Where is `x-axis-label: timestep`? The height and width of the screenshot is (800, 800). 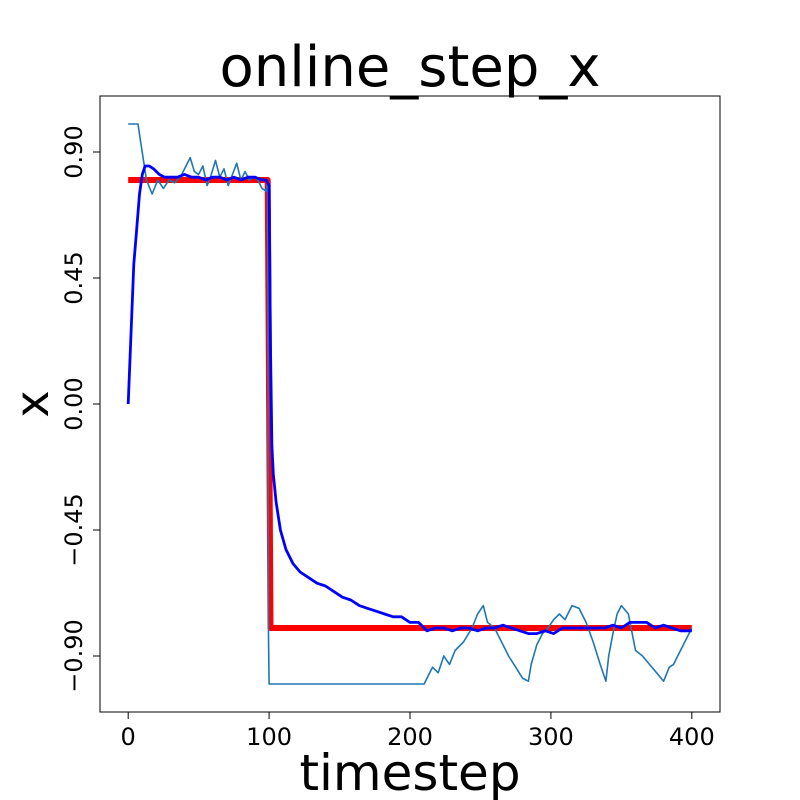
x-axis-label: timestep is located at coordinates (409, 772).